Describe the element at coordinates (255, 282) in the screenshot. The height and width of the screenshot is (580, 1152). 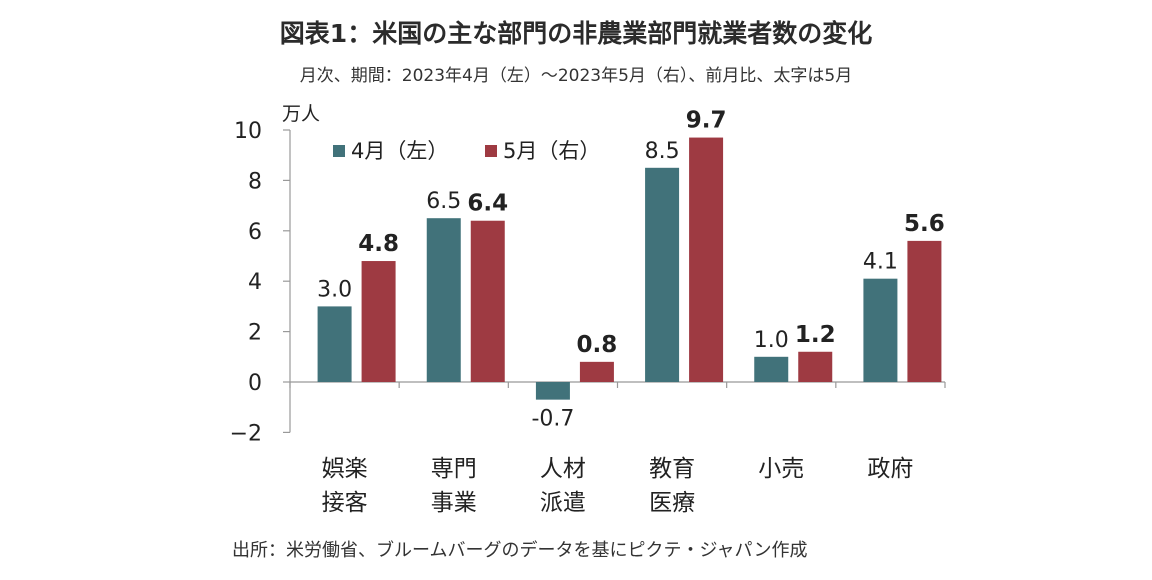
I see `y-tick-label: 4` at that location.